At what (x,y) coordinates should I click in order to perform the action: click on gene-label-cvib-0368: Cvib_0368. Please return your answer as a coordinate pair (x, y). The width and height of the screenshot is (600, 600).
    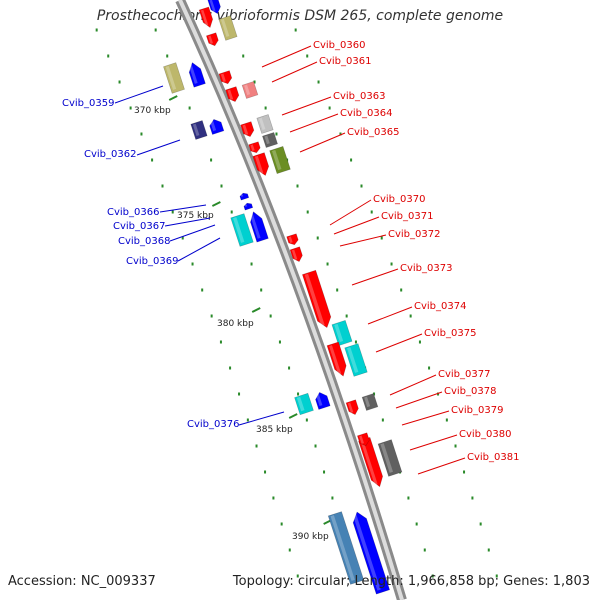
    Looking at the image, I should click on (144, 241).